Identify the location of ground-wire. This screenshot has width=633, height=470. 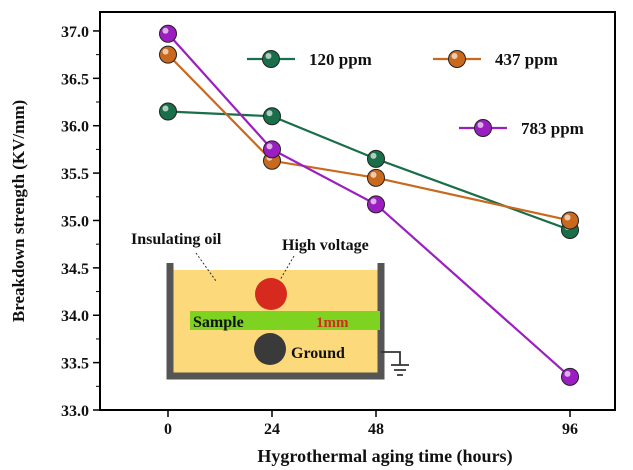
(391, 358).